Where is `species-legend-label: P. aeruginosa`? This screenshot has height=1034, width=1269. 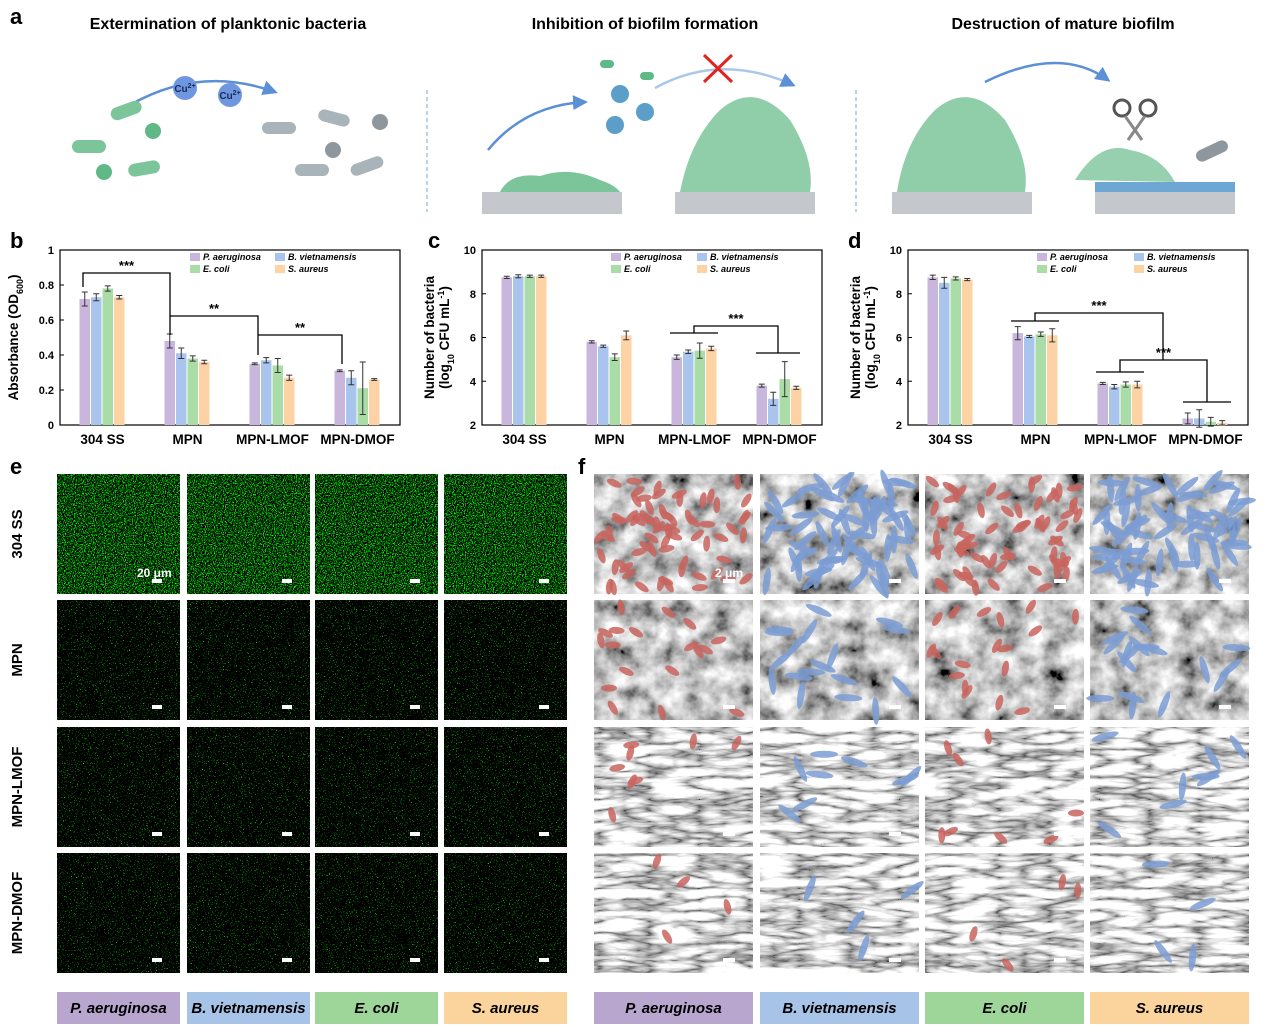
species-legend-label: P. aeruginosa is located at coordinates (673, 1008).